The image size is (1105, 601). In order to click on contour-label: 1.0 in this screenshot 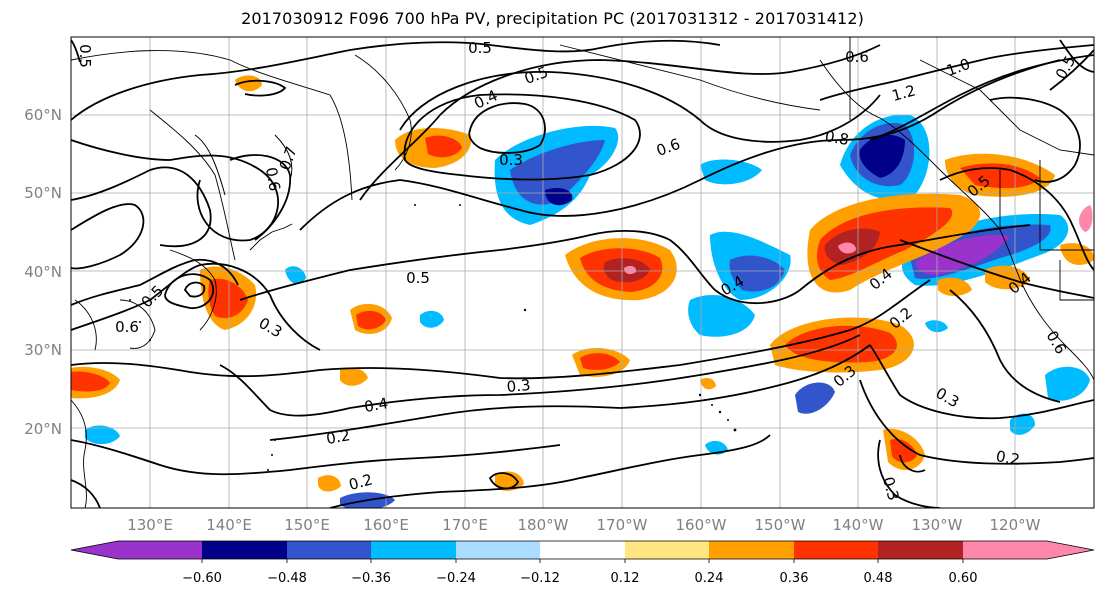, I will do `click(958, 67)`.